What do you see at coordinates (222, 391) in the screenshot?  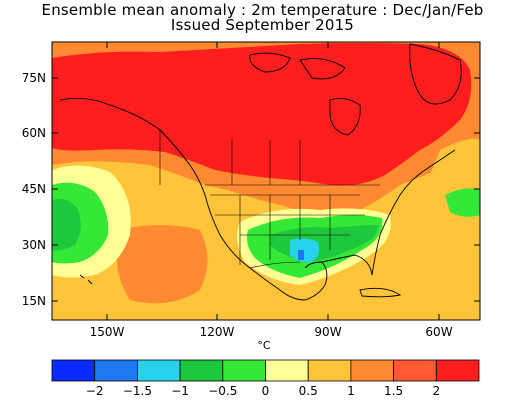 I see `colorbar-tick-label: −0.5` at bounding box center [222, 391].